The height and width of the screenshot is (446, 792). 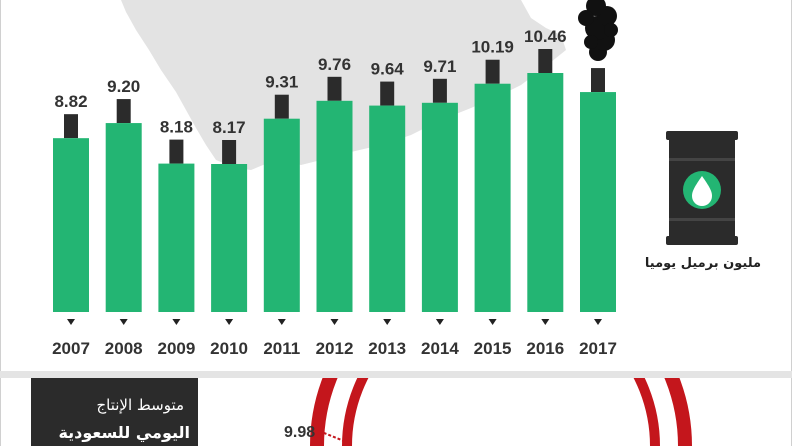 I want to click on value-label-2013: 9.64, so click(x=388, y=69).